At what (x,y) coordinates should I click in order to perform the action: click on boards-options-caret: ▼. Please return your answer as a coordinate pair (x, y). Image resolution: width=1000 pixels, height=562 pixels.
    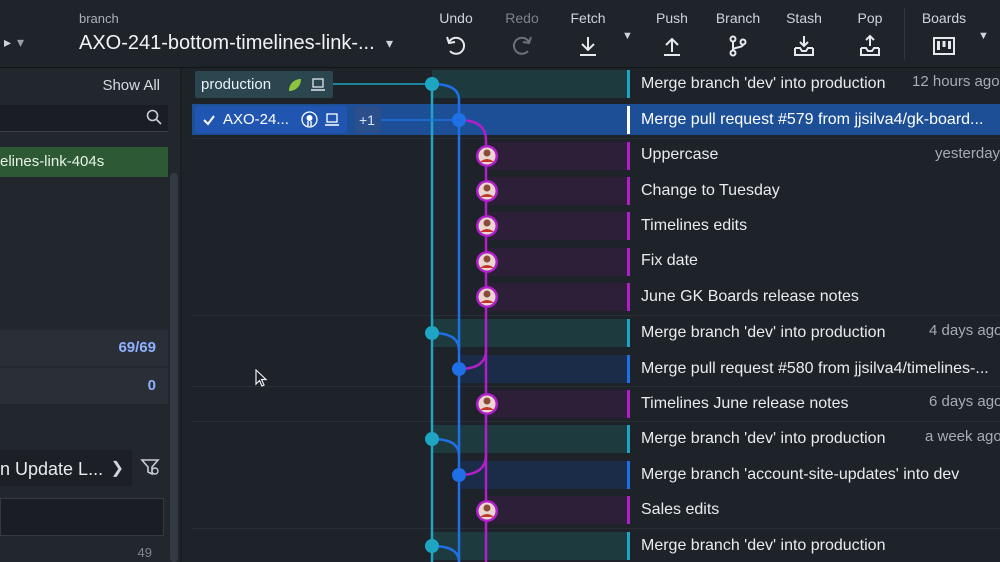
    Looking at the image, I should click on (983, 36).